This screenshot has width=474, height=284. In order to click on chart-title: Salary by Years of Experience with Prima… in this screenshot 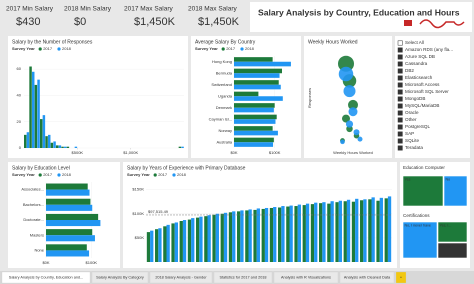, I will do `click(186, 168)`.